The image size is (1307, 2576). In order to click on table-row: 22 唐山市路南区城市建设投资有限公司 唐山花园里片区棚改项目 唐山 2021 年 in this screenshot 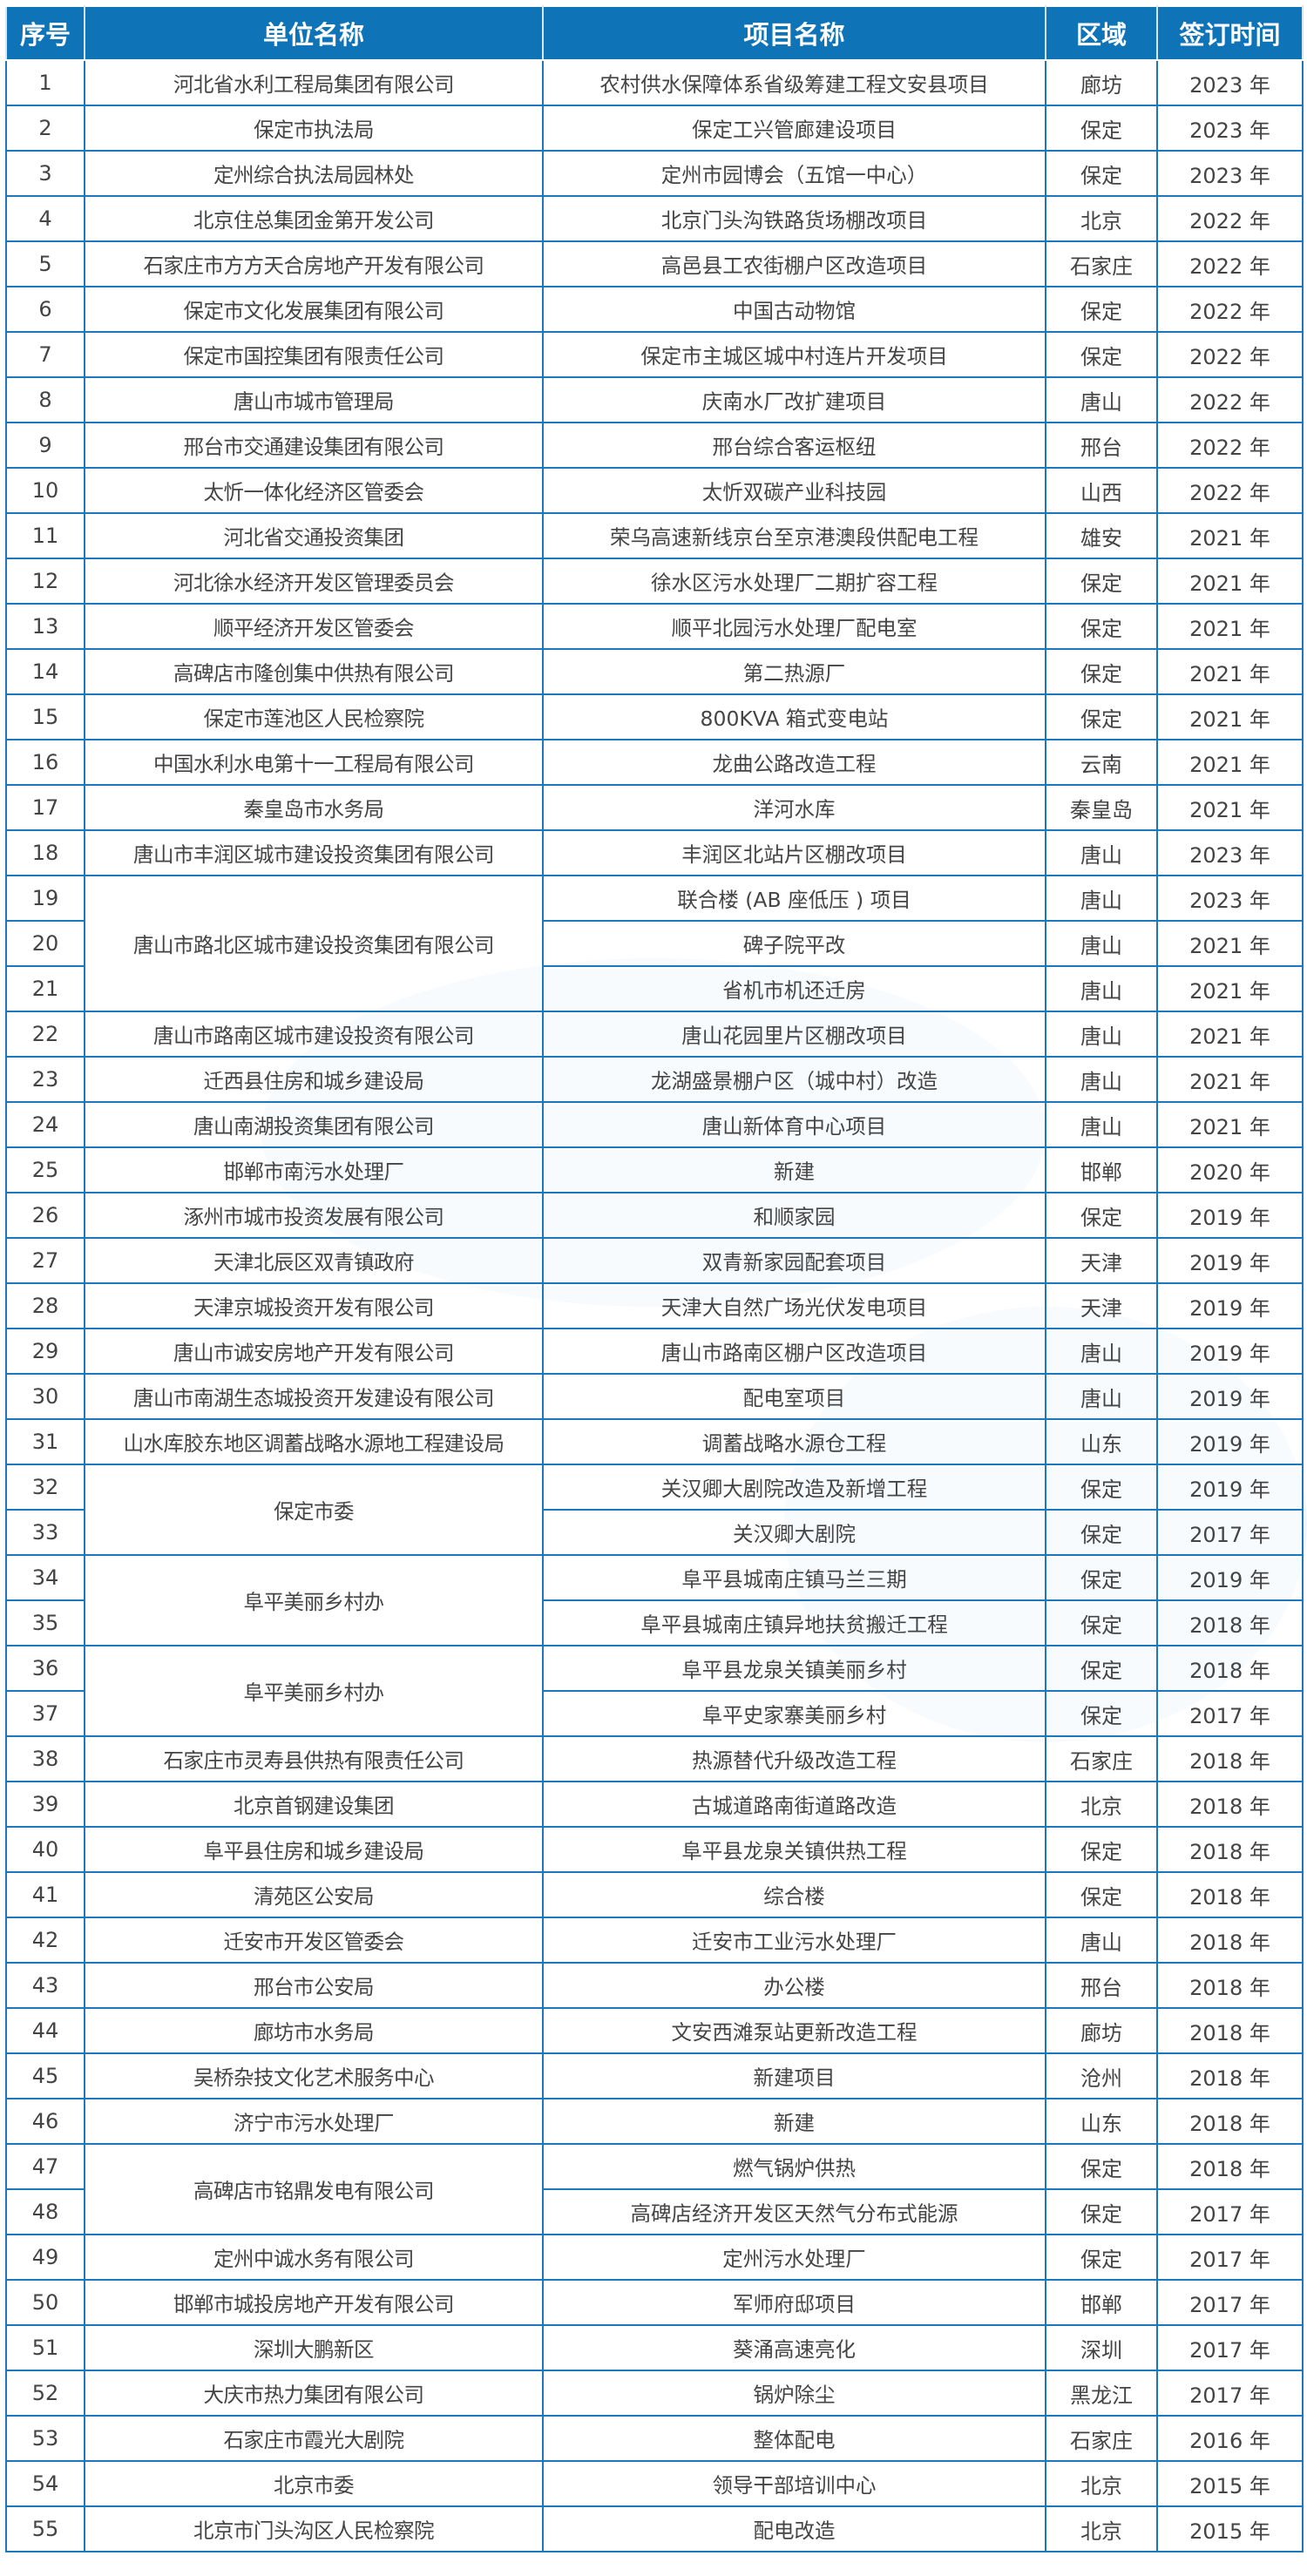, I will do `click(654, 1034)`.